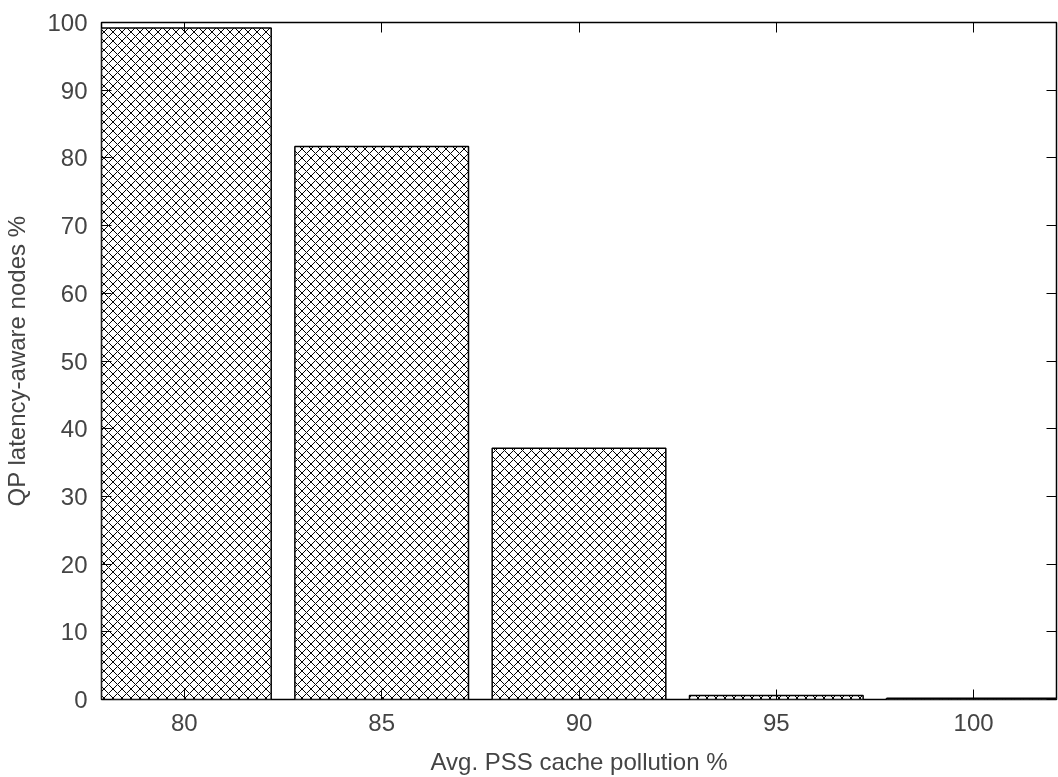 The height and width of the screenshot is (777, 1058). What do you see at coordinates (74, 361) in the screenshot?
I see `y-tick-label: 50` at bounding box center [74, 361].